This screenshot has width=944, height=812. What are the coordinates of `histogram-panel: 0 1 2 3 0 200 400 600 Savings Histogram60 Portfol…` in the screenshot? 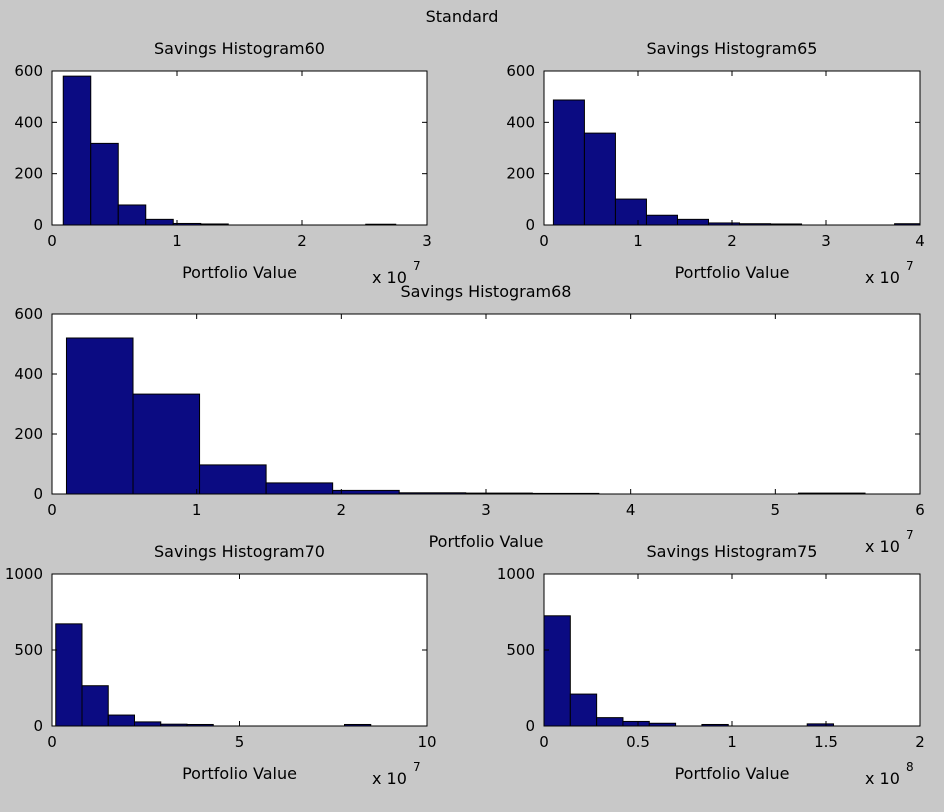 It's located at (222, 163).